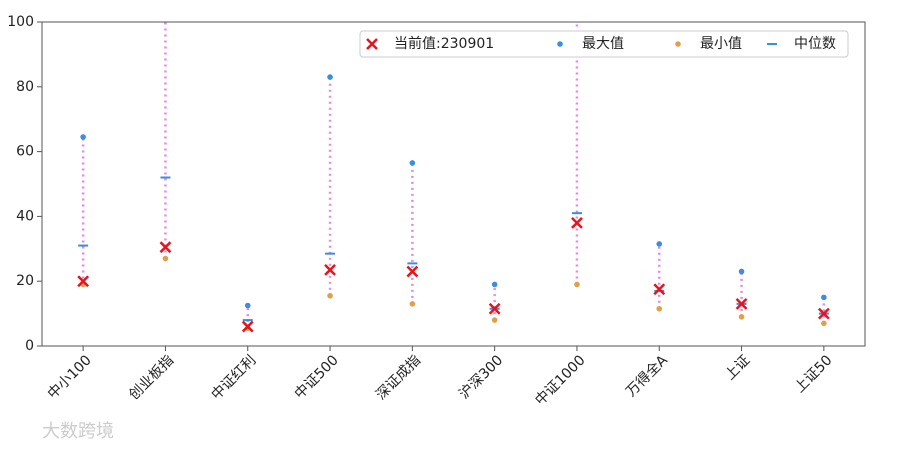 The image size is (900, 450). Describe the element at coordinates (20, 22) in the screenshot. I see `y-tick-label: 100` at that location.